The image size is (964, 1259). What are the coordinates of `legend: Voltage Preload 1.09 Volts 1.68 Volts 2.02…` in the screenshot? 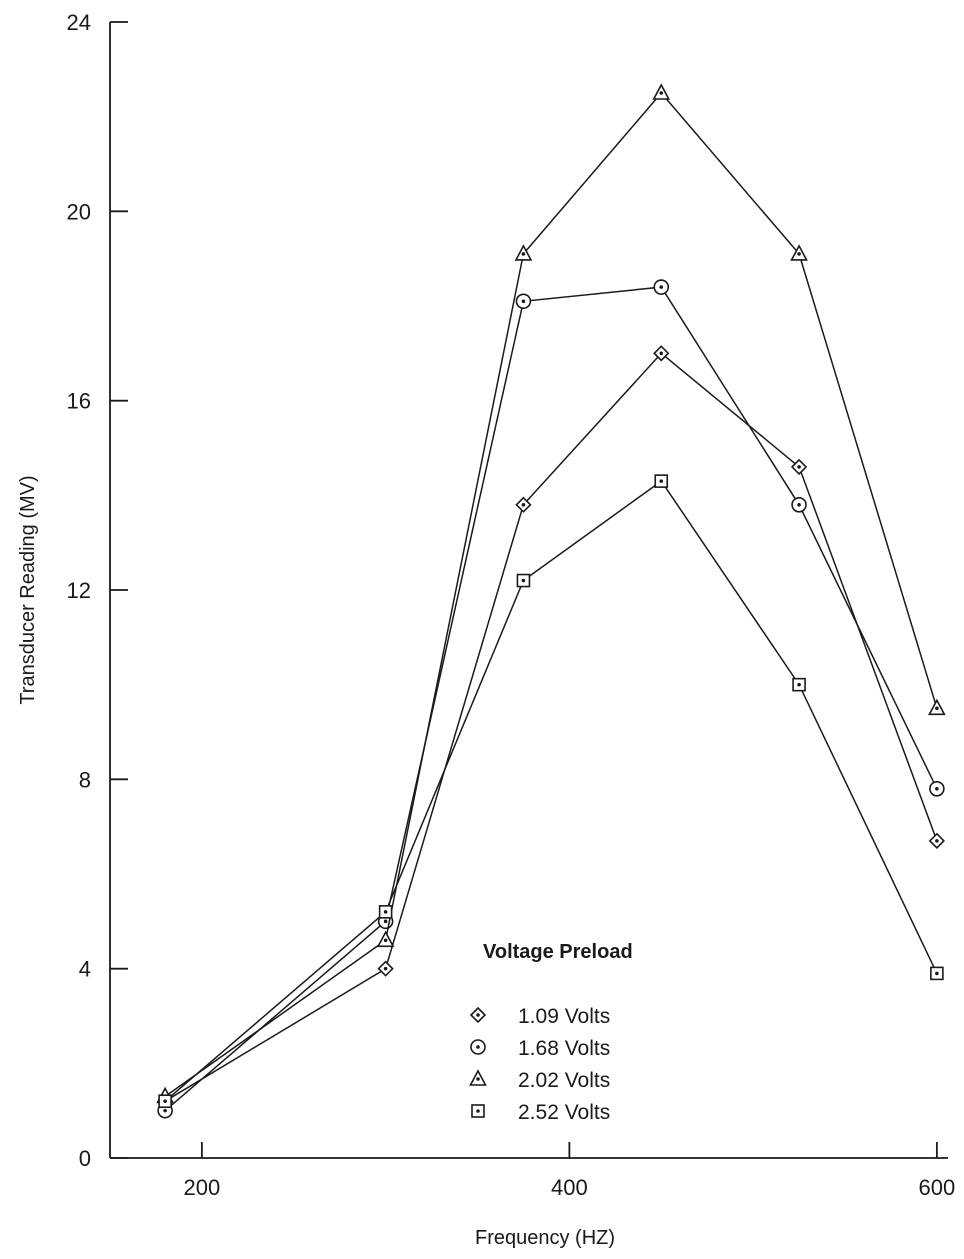 It's located at (551, 1032).